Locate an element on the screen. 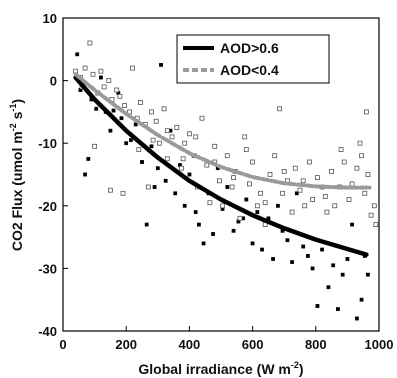 This screenshot has width=397, height=378. legend-box is located at coordinates (253, 59).